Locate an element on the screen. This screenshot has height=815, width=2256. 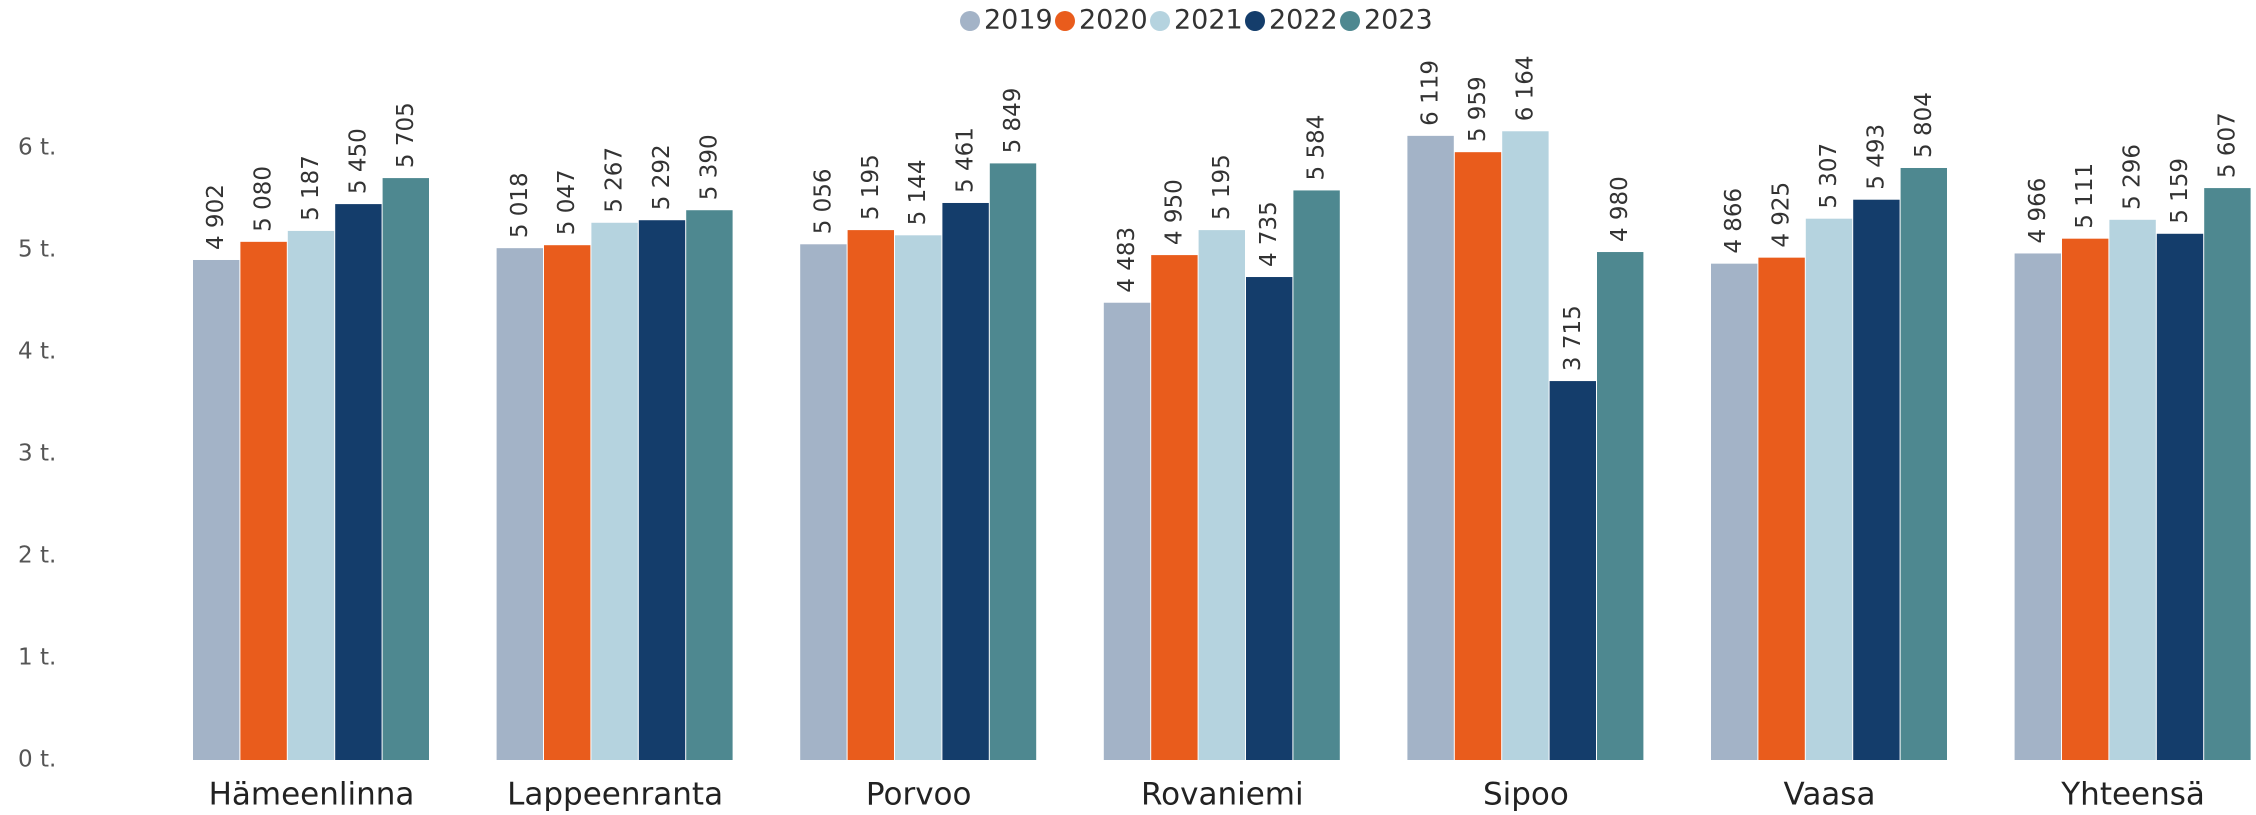
legend-label: 2020 is located at coordinates (1113, 20).